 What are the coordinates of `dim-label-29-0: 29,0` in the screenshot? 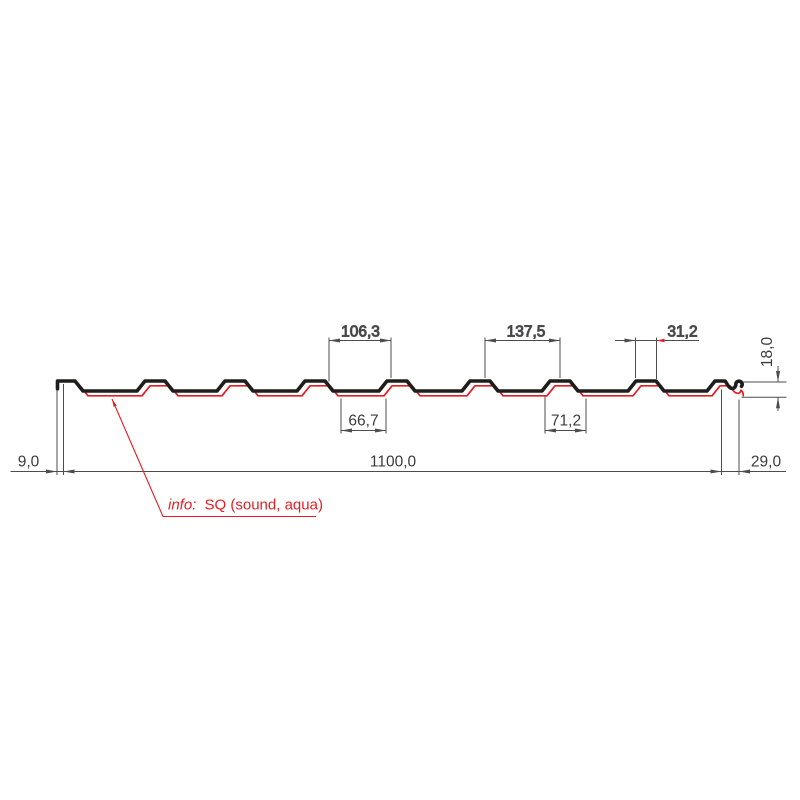 It's located at (766, 462).